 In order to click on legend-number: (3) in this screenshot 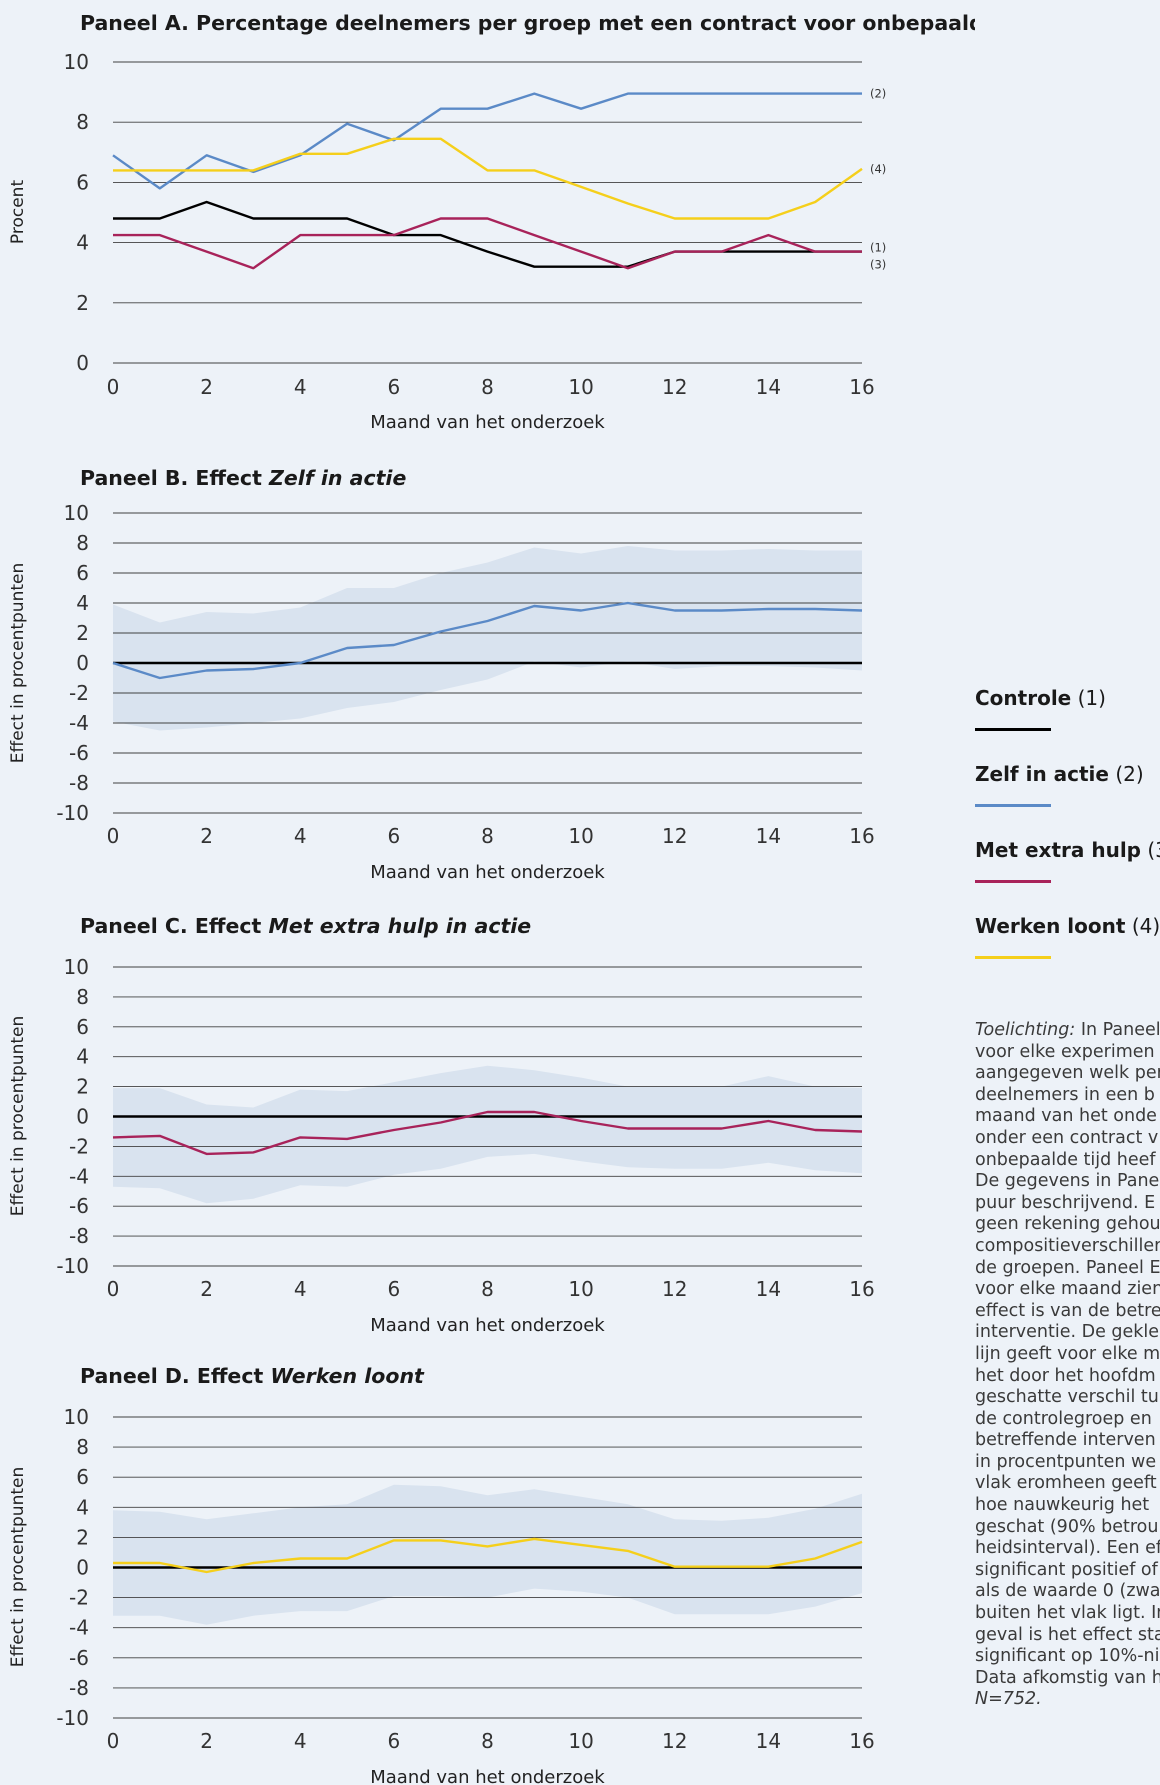, I will do `click(1153, 850)`.